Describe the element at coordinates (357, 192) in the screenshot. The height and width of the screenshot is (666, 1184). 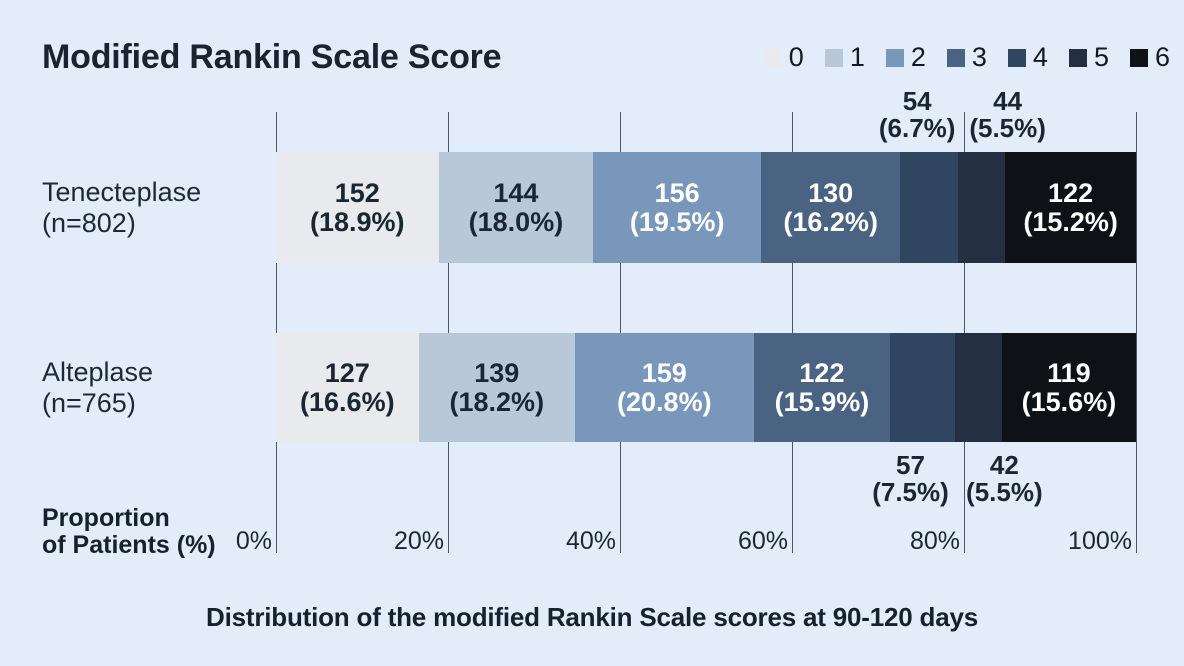
I see `segment-count: 152` at that location.